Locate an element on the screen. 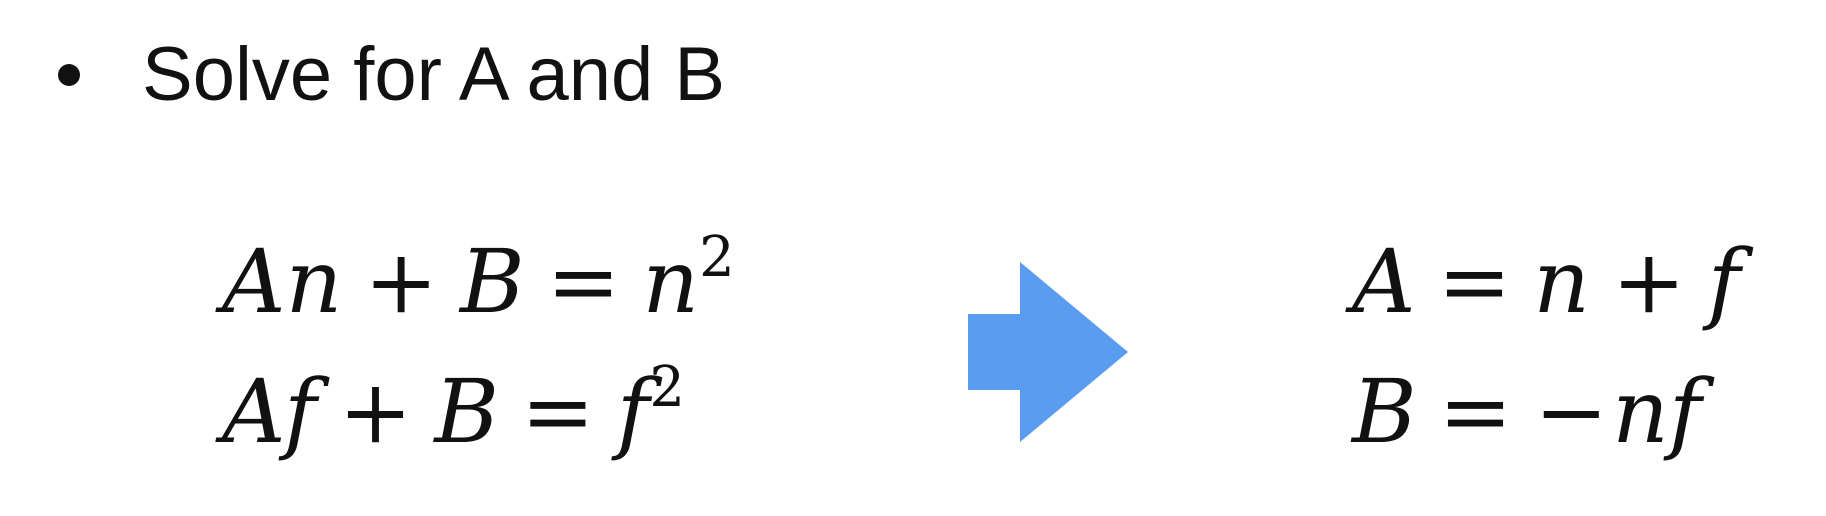 This screenshot has width=1826, height=516. equation-right-1: A = n + f is located at coordinates (1546, 282).